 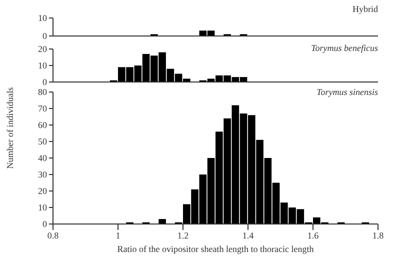 What do you see at coordinates (344, 48) in the screenshot?
I see `chart-title: Torymus beneficus` at bounding box center [344, 48].